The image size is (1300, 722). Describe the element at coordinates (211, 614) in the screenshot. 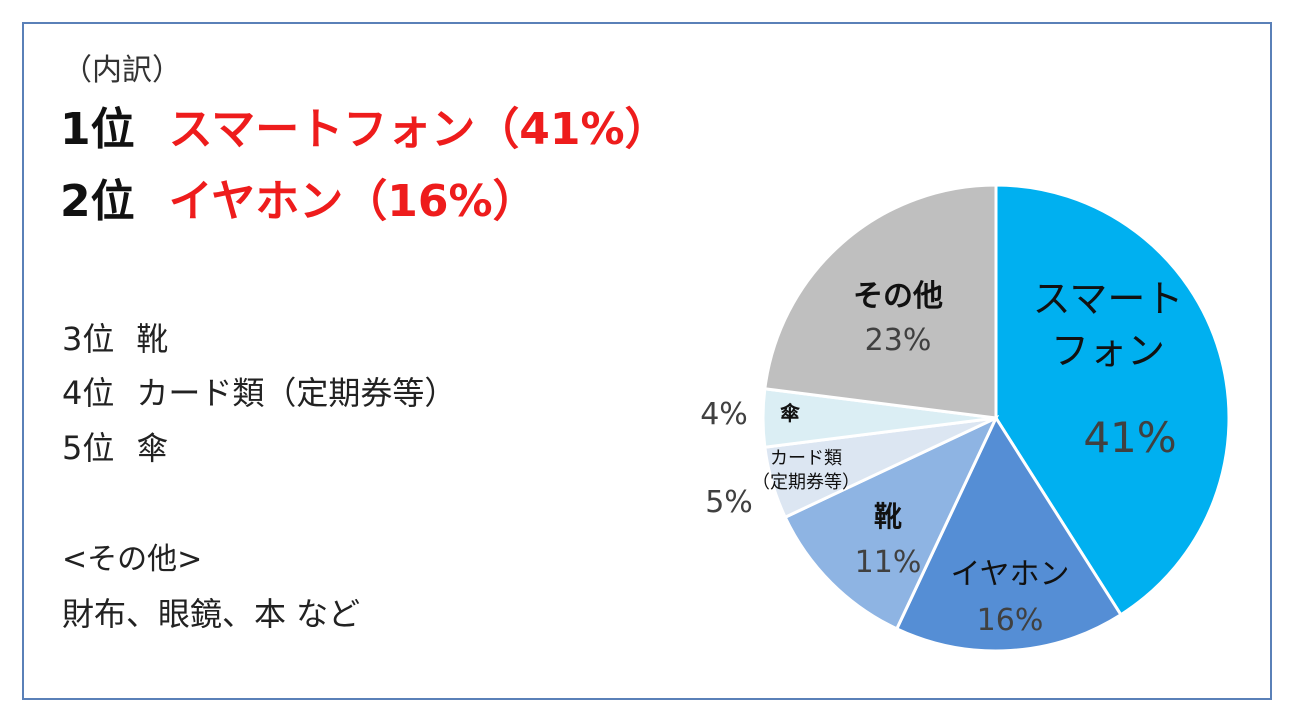

I see `other-items: 財布、眼鏡、本 など` at that location.